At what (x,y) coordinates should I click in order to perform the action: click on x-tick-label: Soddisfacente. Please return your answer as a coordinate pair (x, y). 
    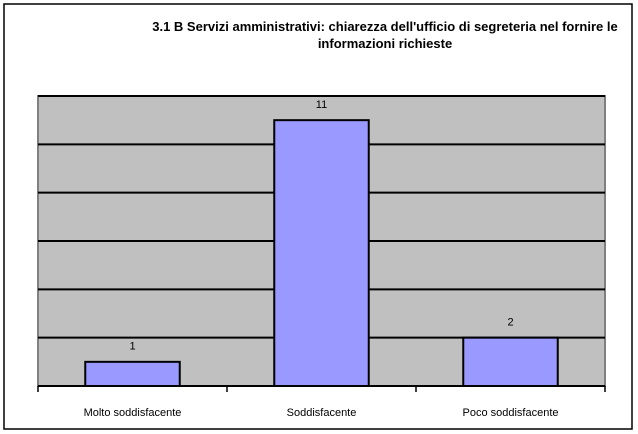
    Looking at the image, I should click on (322, 413).